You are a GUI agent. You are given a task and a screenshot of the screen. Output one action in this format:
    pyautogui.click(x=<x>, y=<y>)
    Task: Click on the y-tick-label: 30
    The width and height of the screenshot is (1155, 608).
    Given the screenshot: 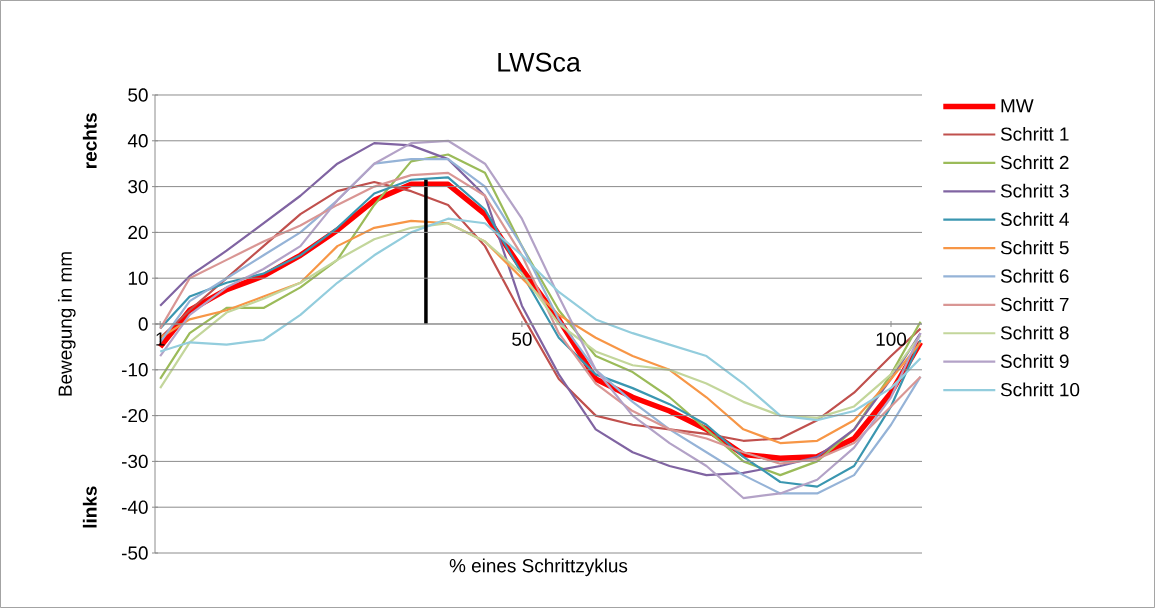 What is the action you would take?
    pyautogui.click(x=138, y=186)
    